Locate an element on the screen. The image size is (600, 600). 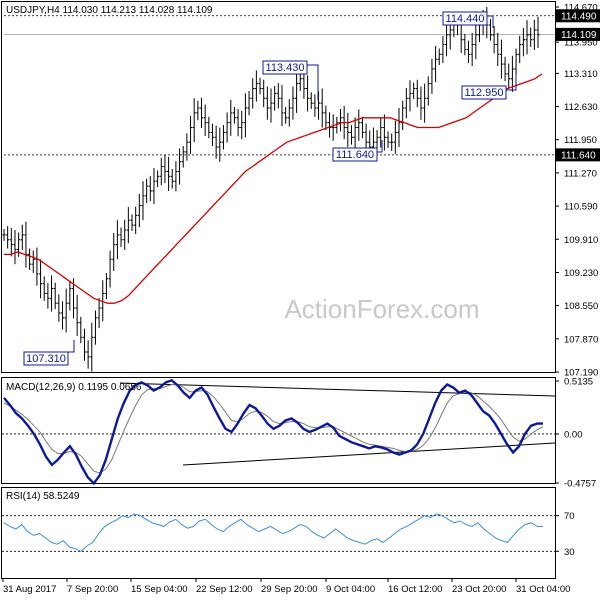
price-tick-label: 107.190 is located at coordinates (581, 373).